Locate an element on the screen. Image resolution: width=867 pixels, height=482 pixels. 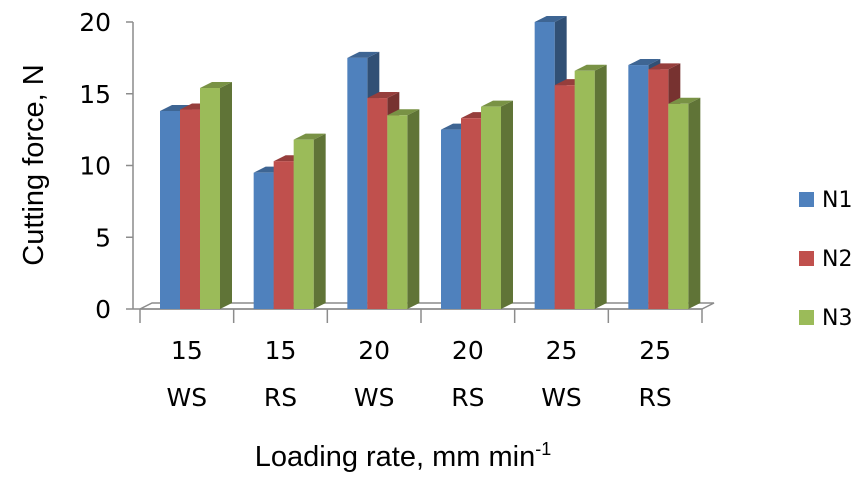
y-tick-label: 5 is located at coordinates (103, 237).